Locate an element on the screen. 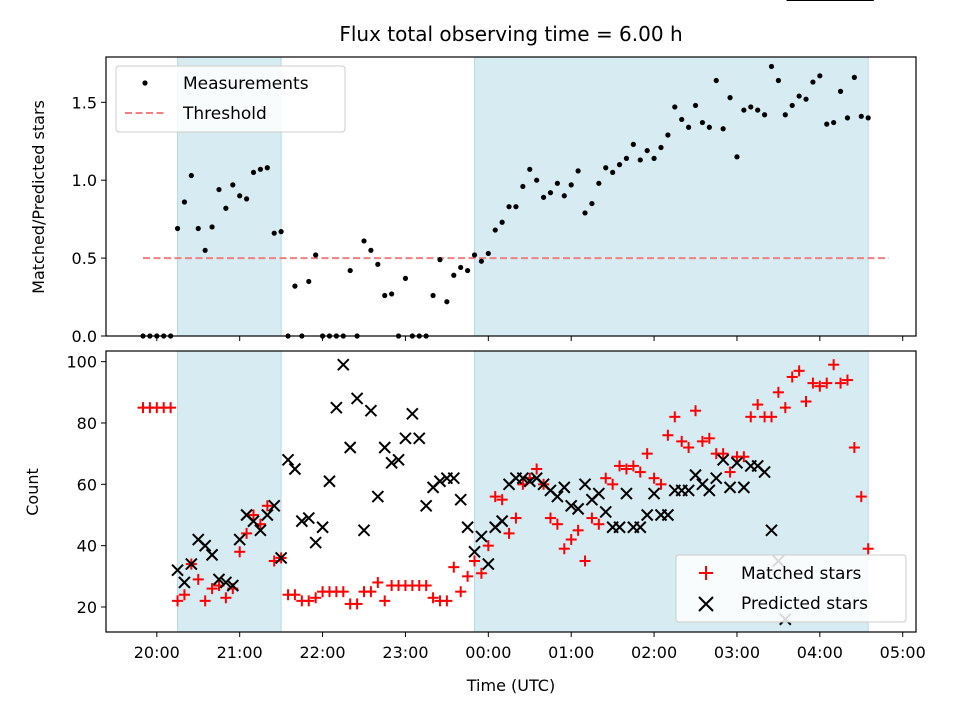 This screenshot has width=960, height=720. bottom-legend-box is located at coordinates (791, 588).